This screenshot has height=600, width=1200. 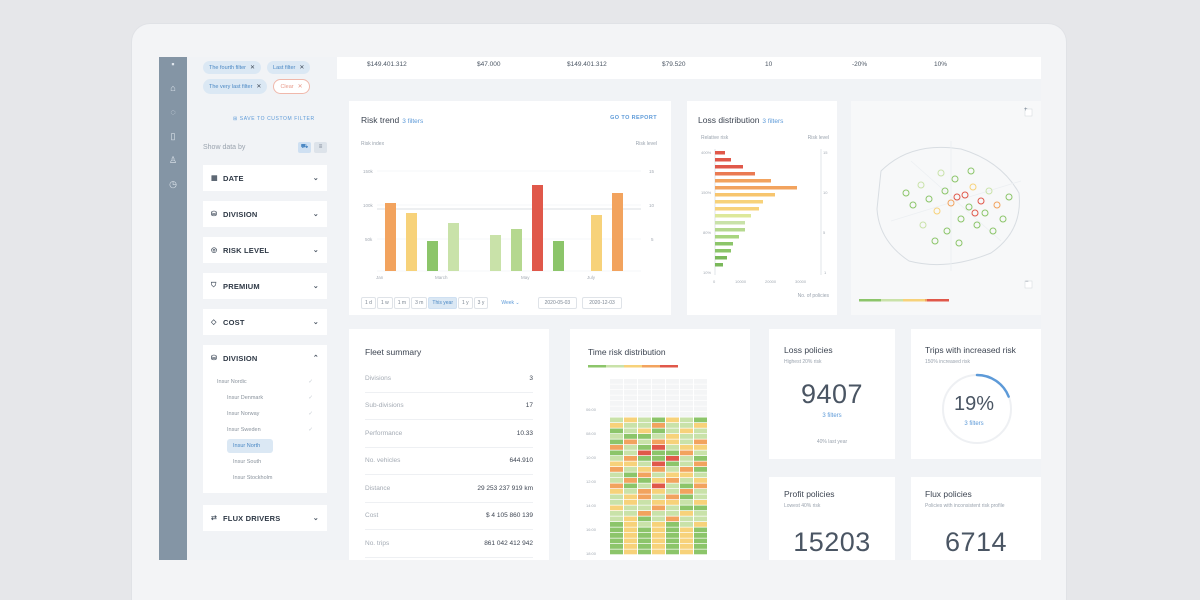 I want to click on chip-label: The very last filter, so click(x=231, y=86).